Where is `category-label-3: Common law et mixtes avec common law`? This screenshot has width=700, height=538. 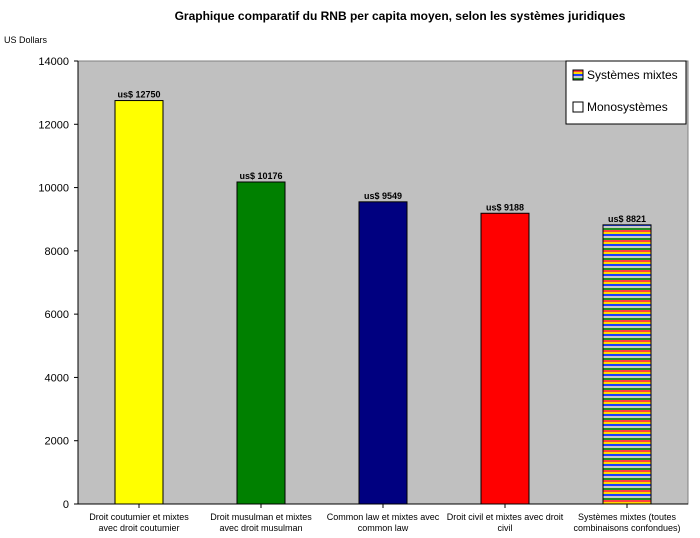 category-label-3: Common law et mixtes avec common law is located at coordinates (383, 522).